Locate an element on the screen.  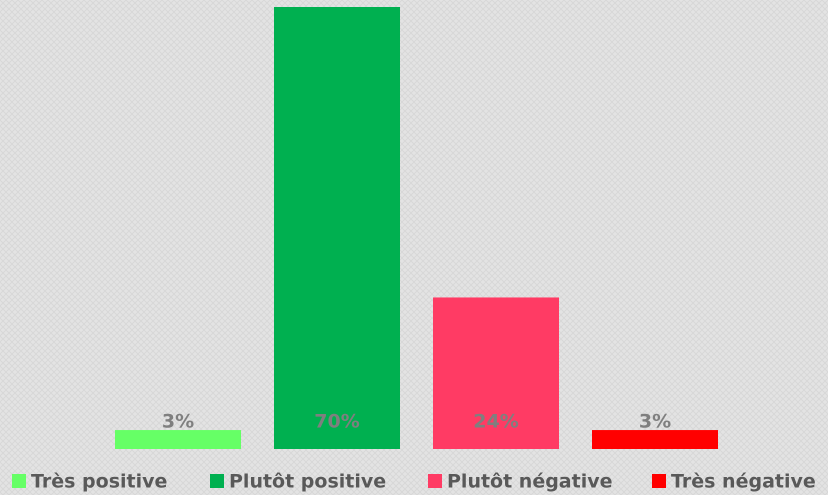
legend-label: Plutôt positive is located at coordinates (307, 482).